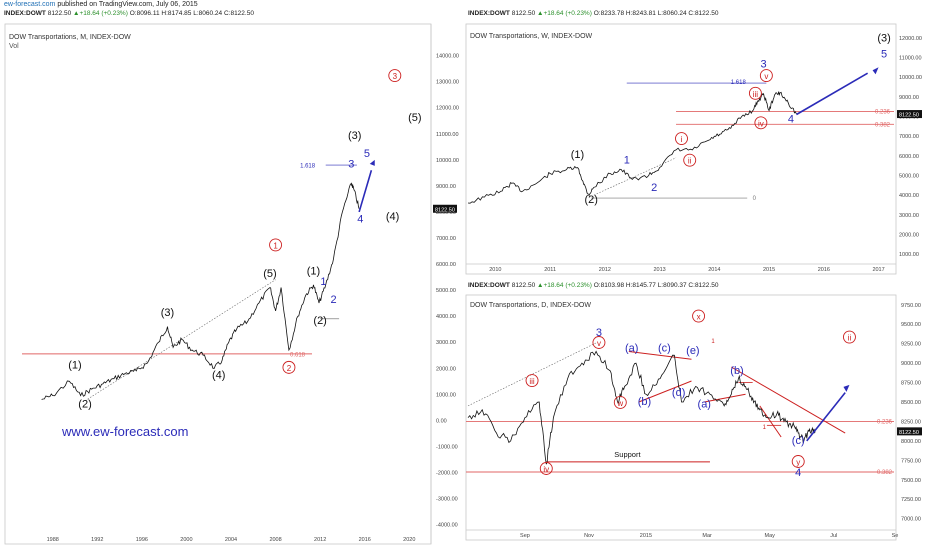 Image resolution: width=932 pixels, height=550 pixels. I want to click on source-link: ew-forecast.com, so click(30, 4).